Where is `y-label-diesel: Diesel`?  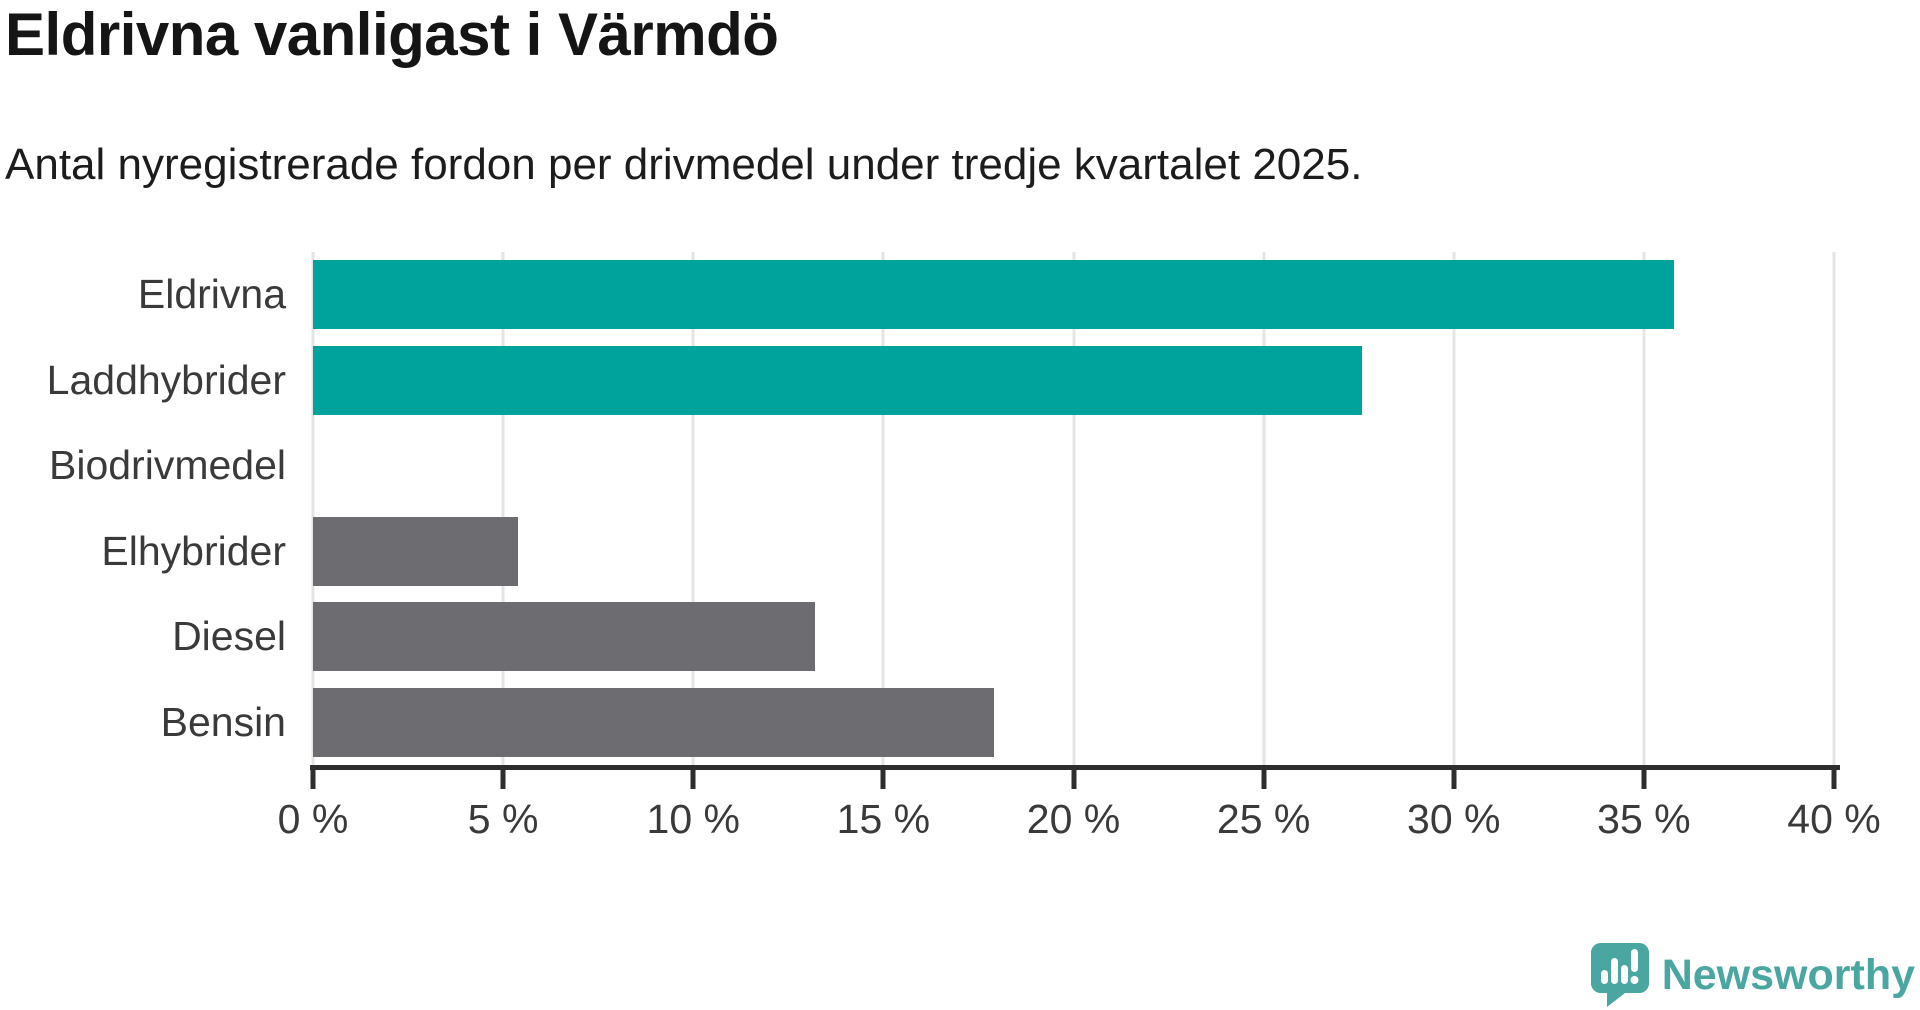 y-label-diesel: Diesel is located at coordinates (229, 636).